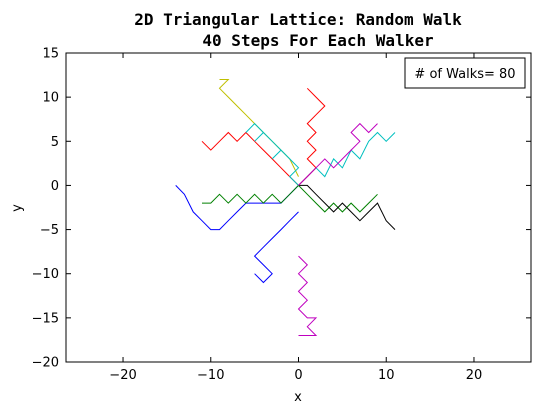 This screenshot has width=540, height=413. What do you see at coordinates (122, 375) in the screenshot?
I see `x-tick-label: −20` at bounding box center [122, 375].